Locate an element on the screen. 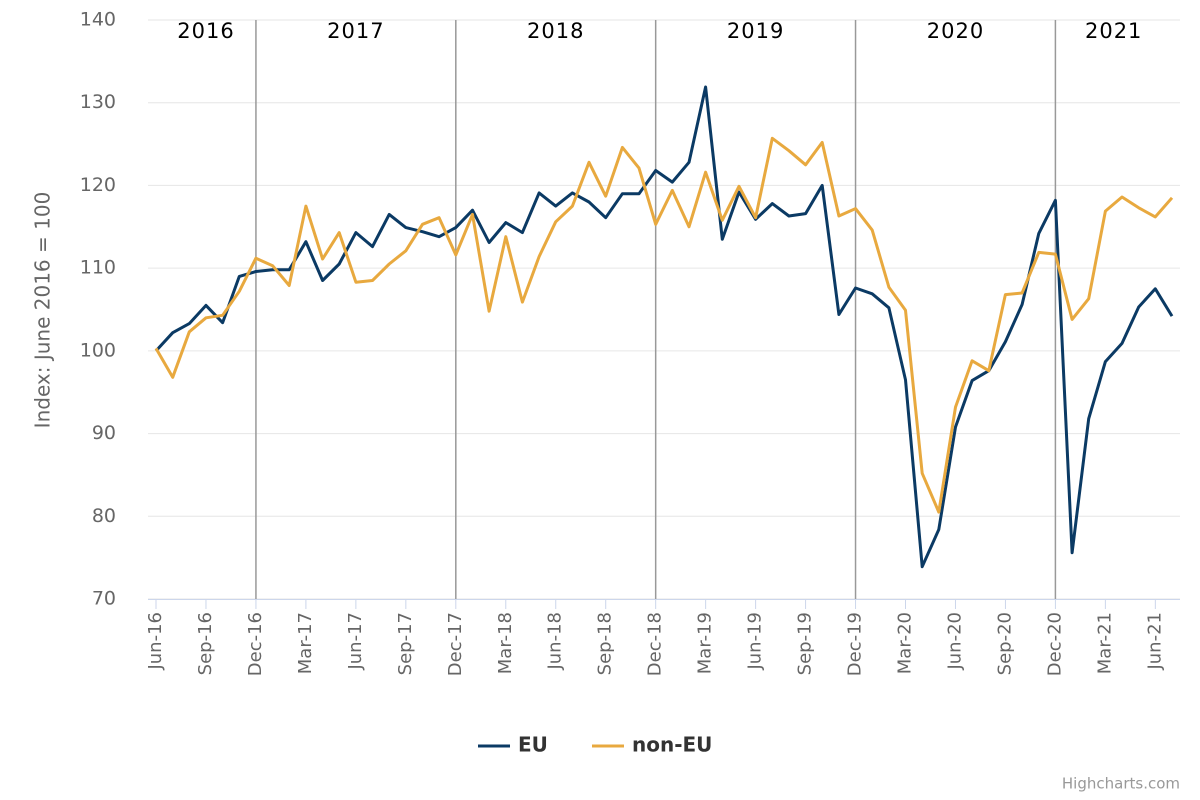 The image size is (1200, 800). x-tick-label: Mar-18 is located at coordinates (505, 643).